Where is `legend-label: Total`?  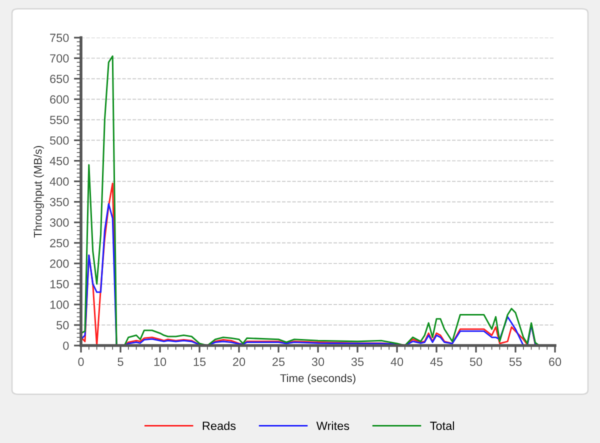 legend-label: Total is located at coordinates (442, 425).